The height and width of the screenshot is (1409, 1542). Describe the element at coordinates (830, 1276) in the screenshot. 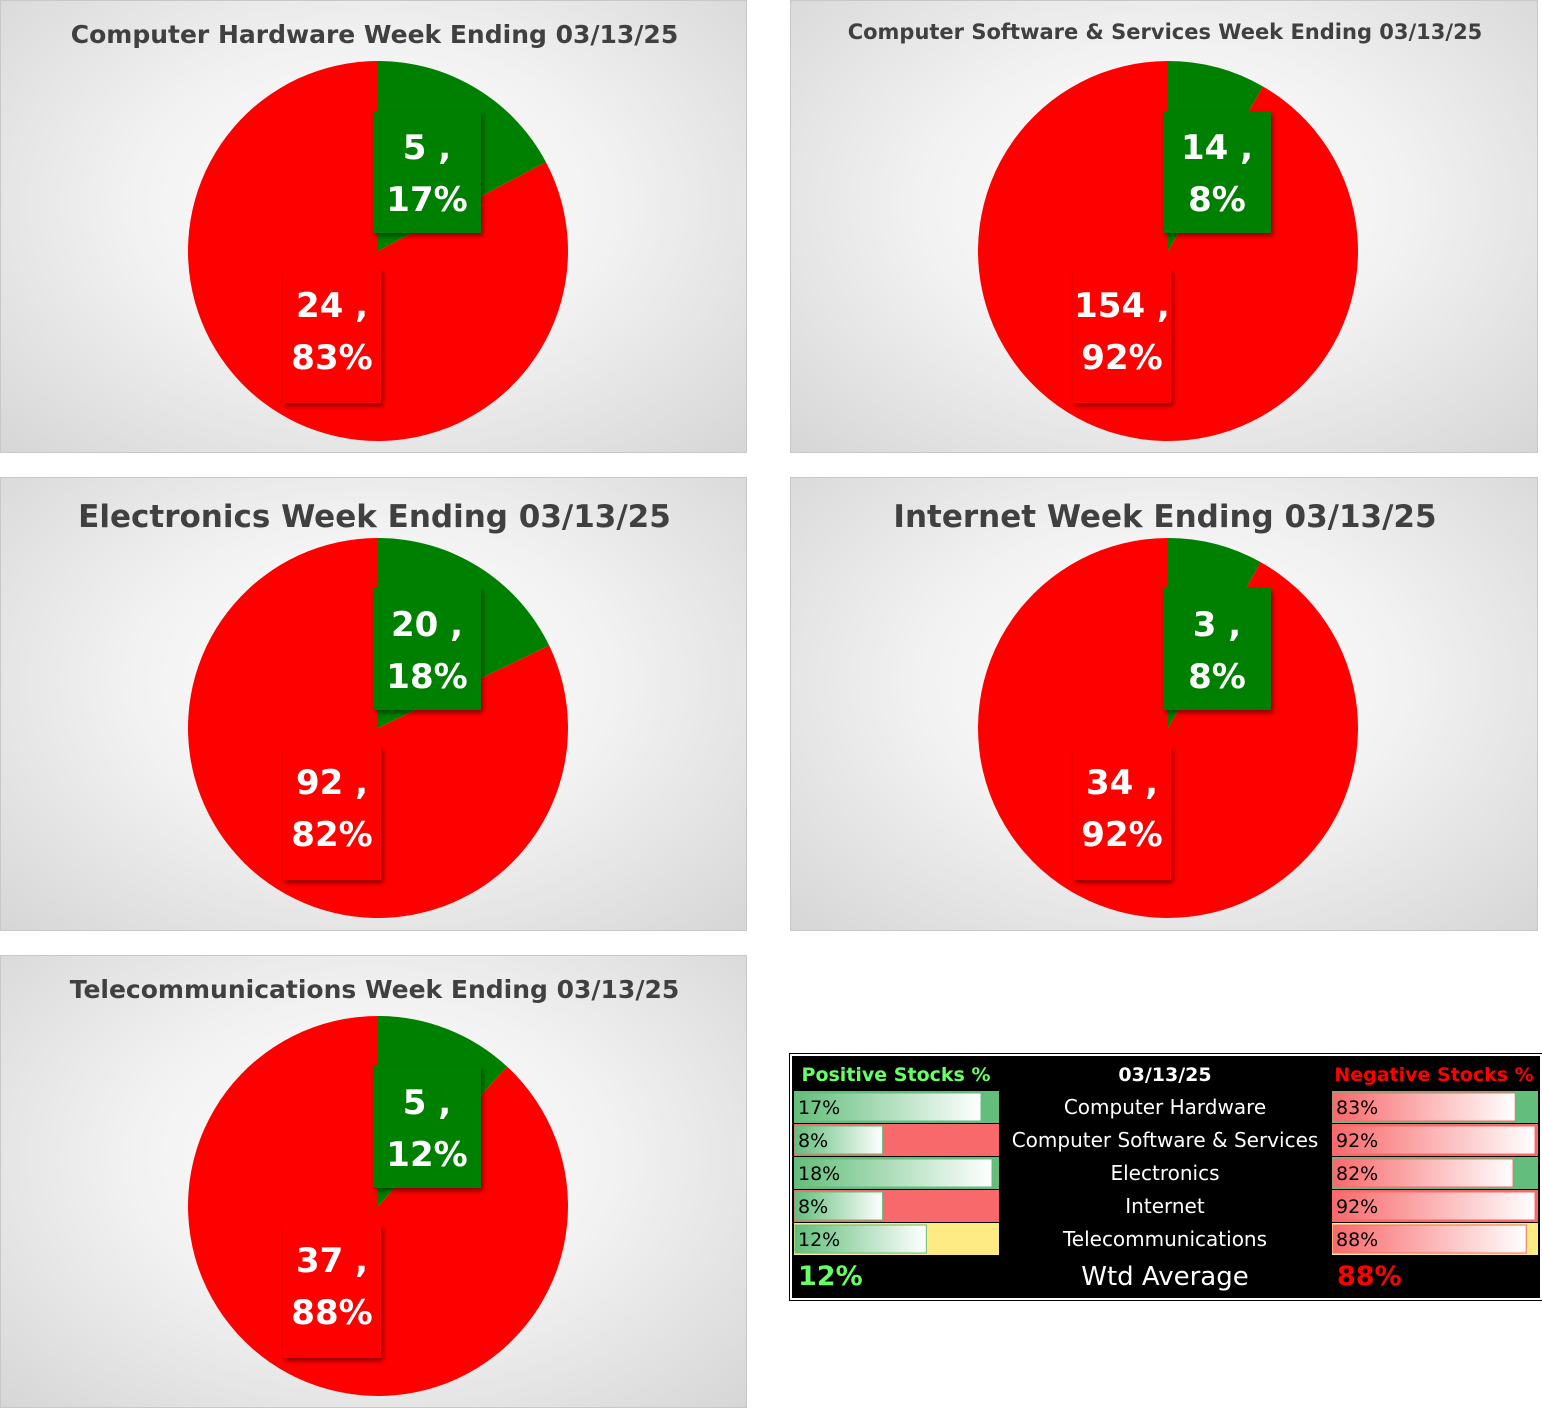

I see `footer-positive: 12%` at that location.